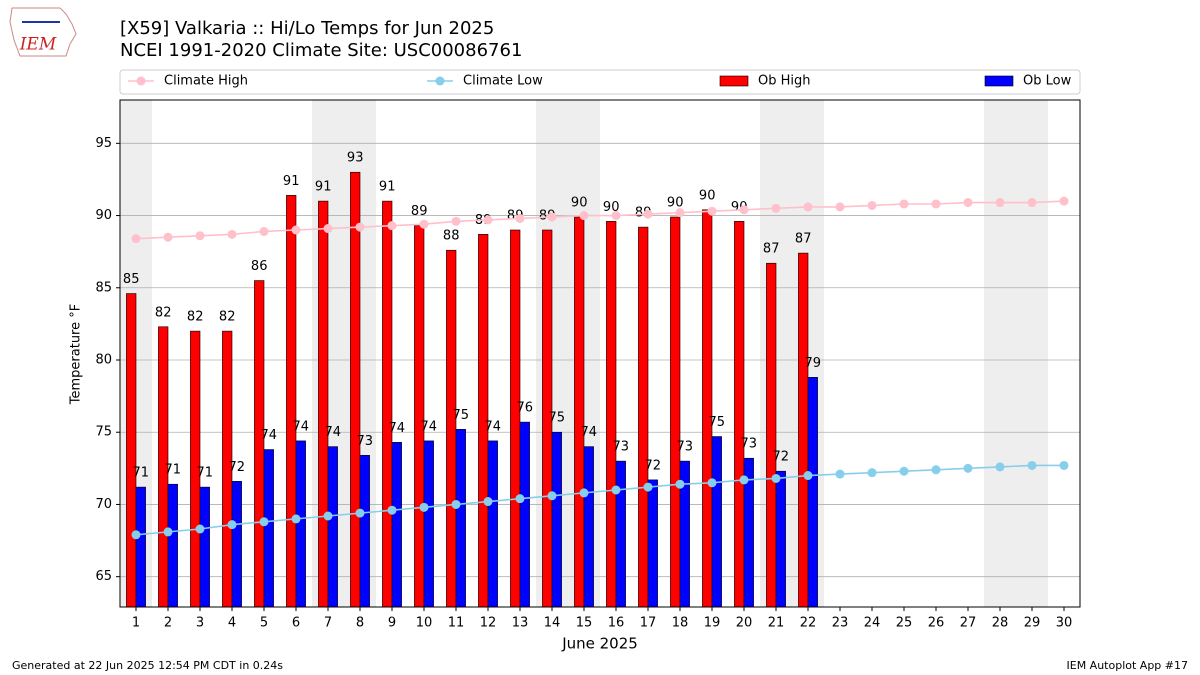 Image resolution: width=1200 pixels, height=675 pixels. What do you see at coordinates (328, 623) in the screenshot?
I see `x-tick-label: 7` at bounding box center [328, 623].